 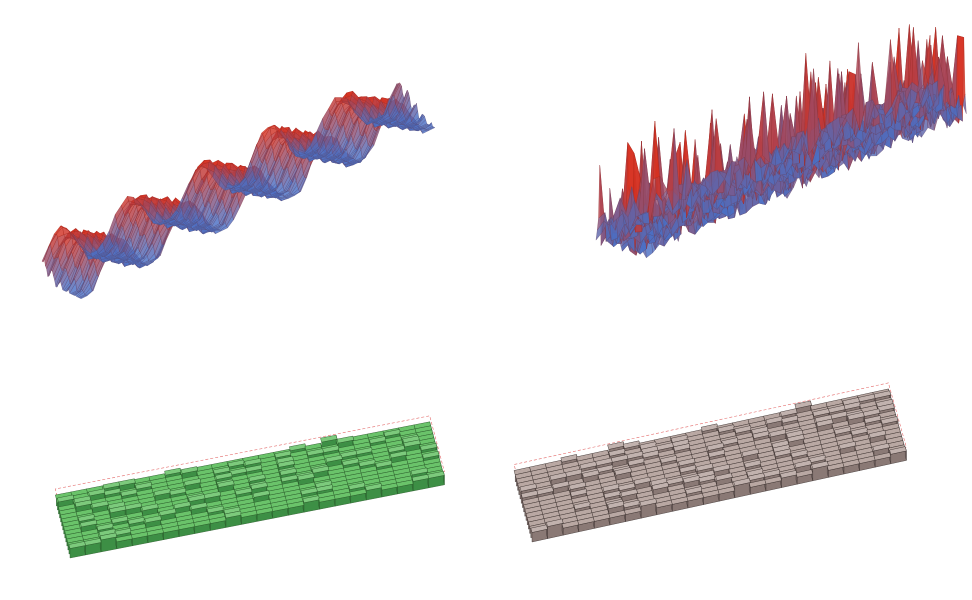 I want to click on gray-voxel-cells, so click(x=710, y=462).